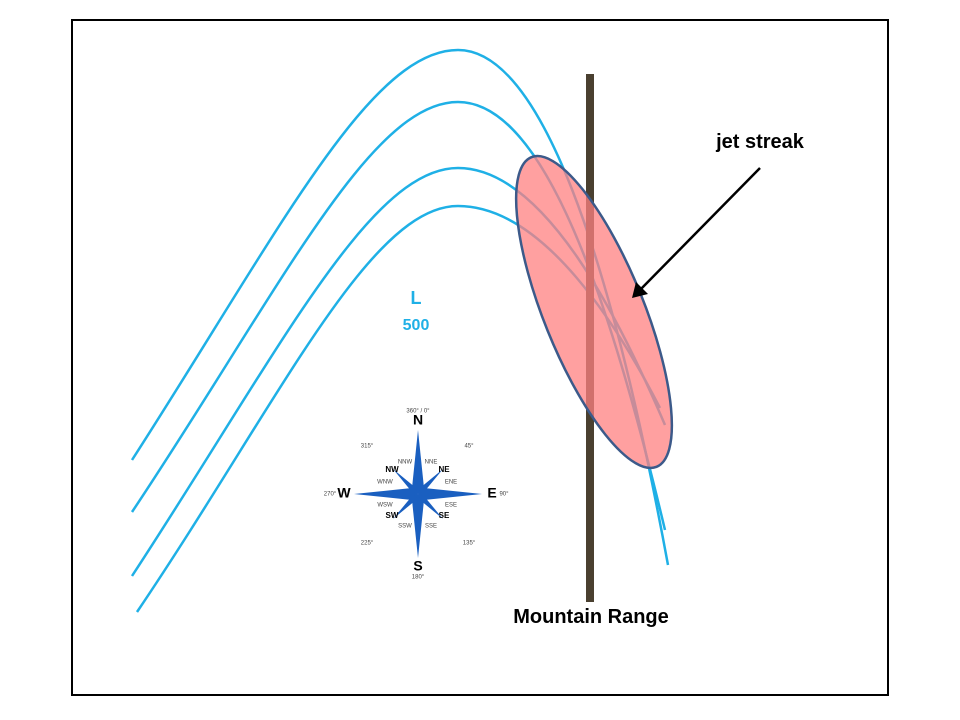 Image resolution: width=960 pixels, height=720 pixels. I want to click on compass-label: 180°, so click(418, 578).